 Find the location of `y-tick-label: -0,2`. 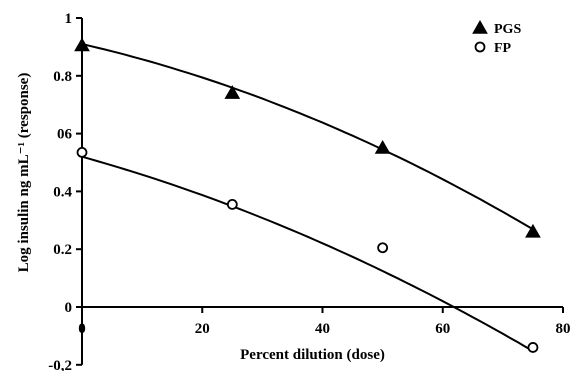

y-tick-label: -0,2 is located at coordinates (60, 364).